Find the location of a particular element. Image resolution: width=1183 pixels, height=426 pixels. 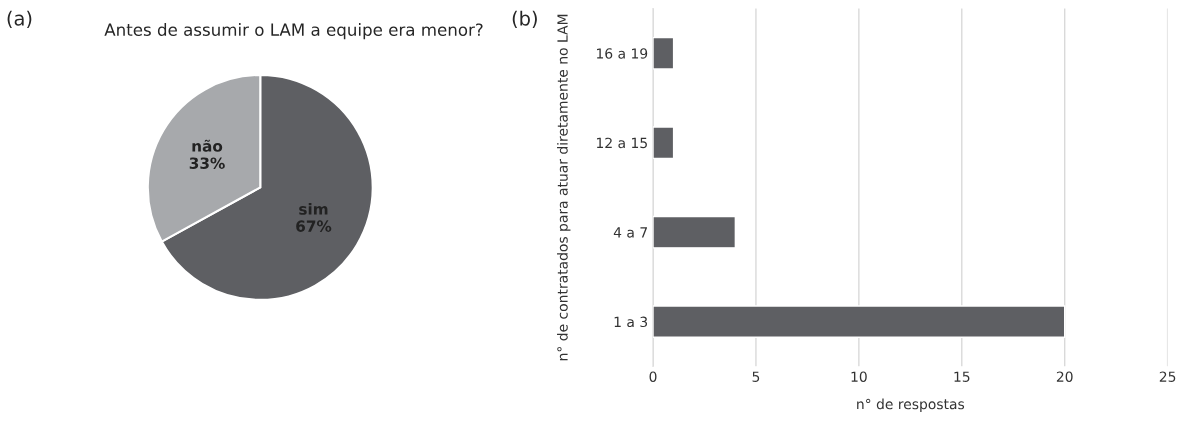

slice-label: sim is located at coordinates (313, 208).